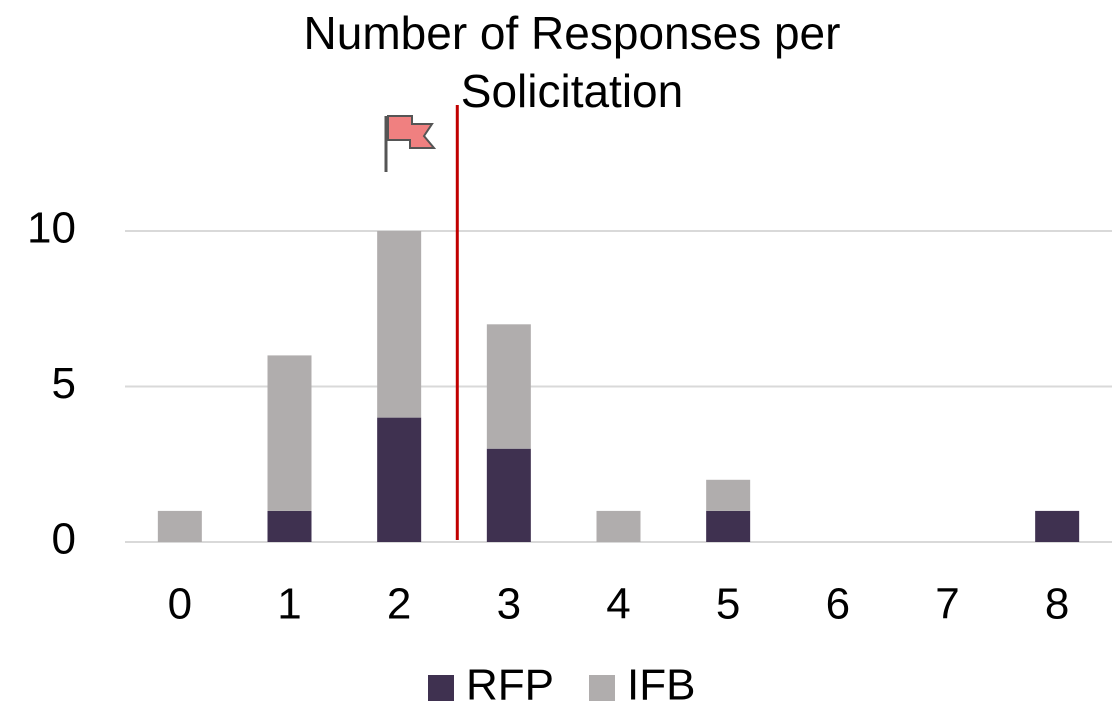 The height and width of the screenshot is (710, 1120). What do you see at coordinates (947, 604) in the screenshot?
I see `x-tick-label: 7` at bounding box center [947, 604].